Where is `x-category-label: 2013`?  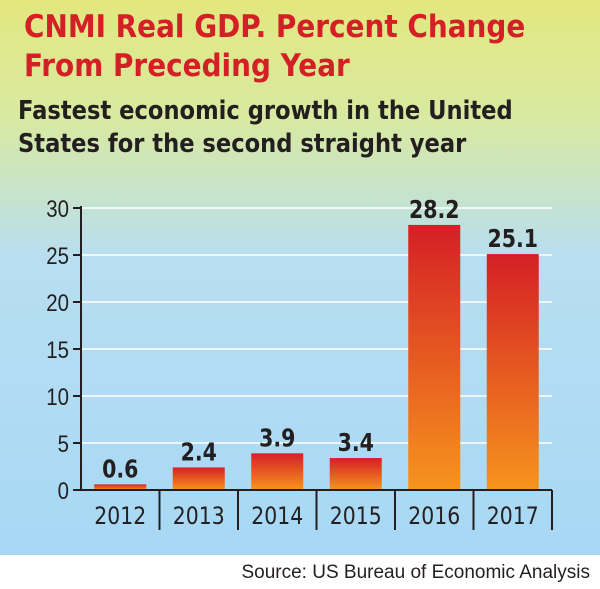
x-category-label: 2013 is located at coordinates (199, 516).